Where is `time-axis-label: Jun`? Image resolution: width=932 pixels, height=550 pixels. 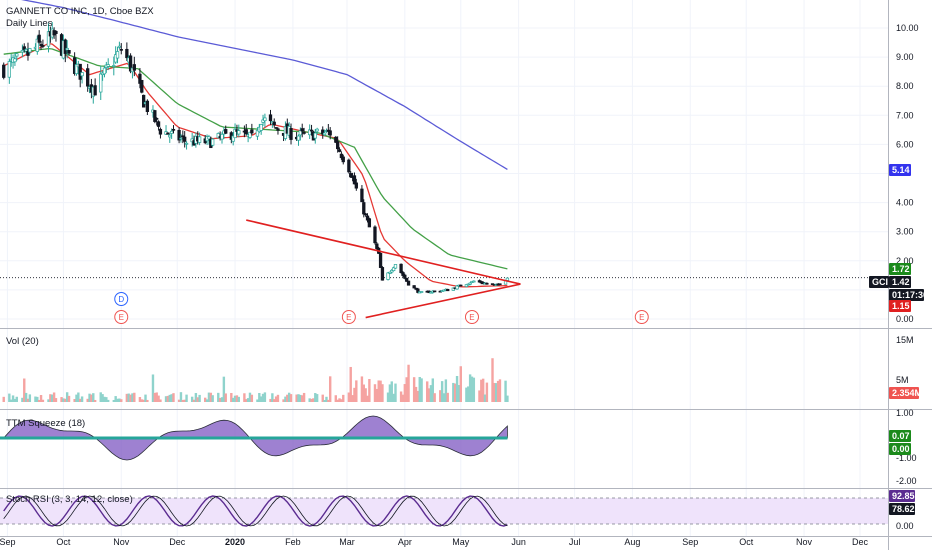
time-axis-label: Jun is located at coordinates (518, 542).